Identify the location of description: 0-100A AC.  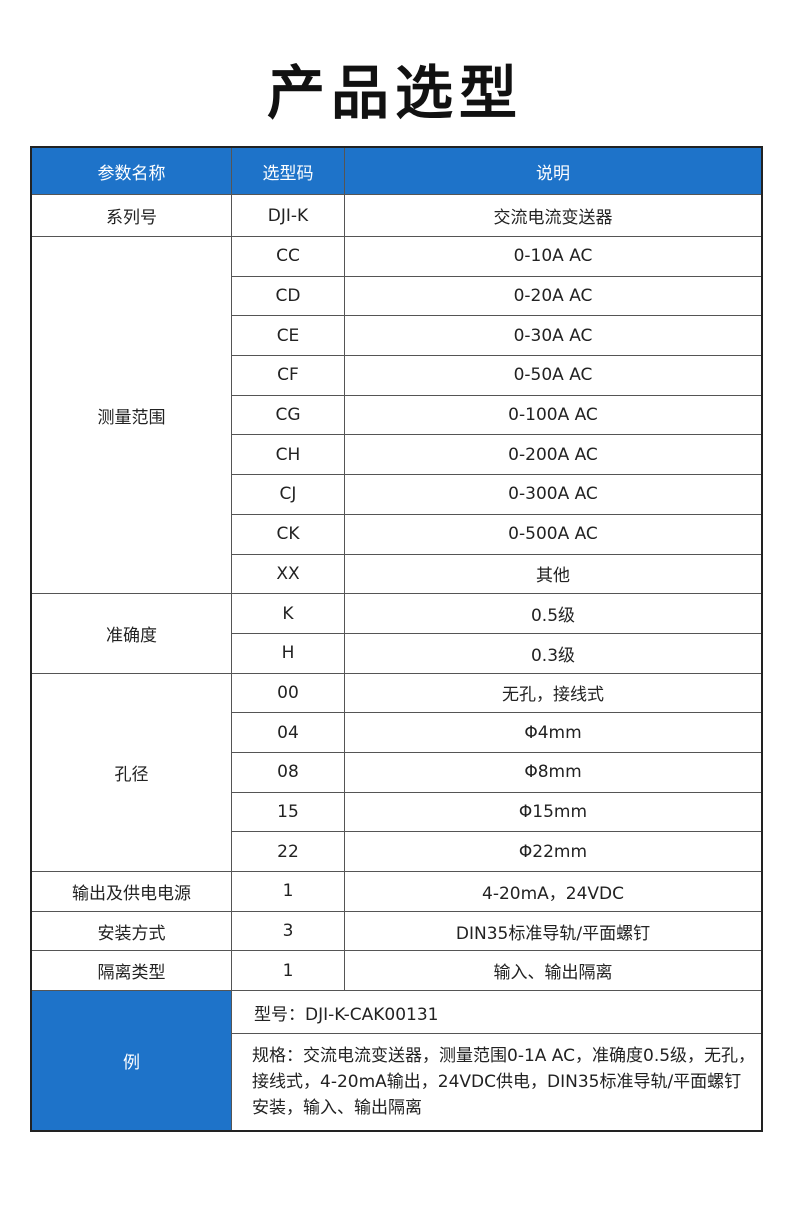
(553, 415).